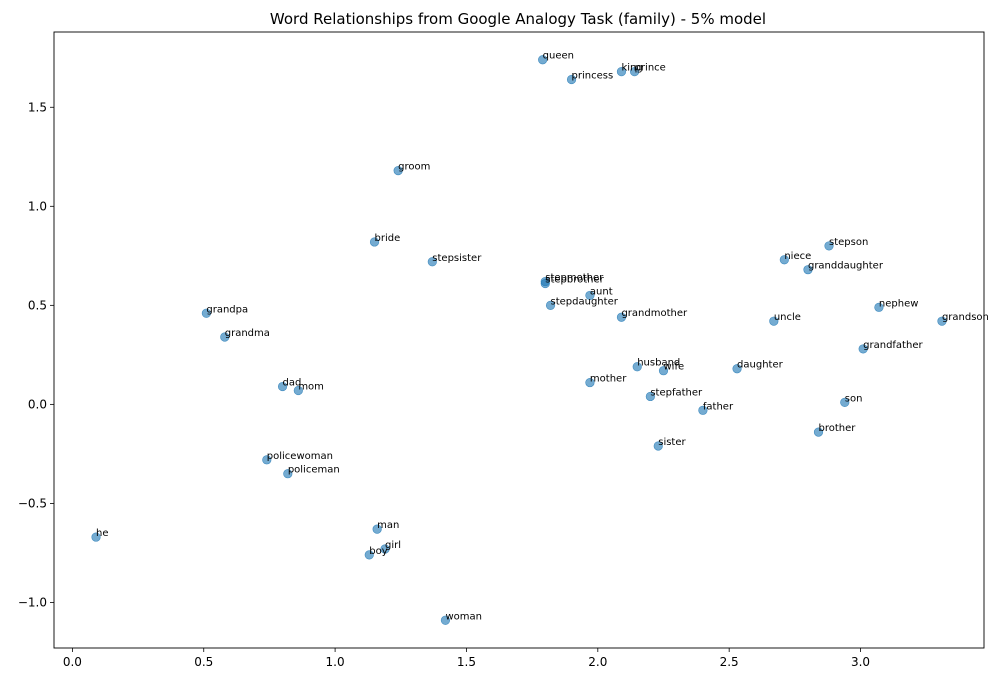 The image size is (1003, 682). Describe the element at coordinates (206, 313) in the screenshot. I see `point-grandpa` at that location.